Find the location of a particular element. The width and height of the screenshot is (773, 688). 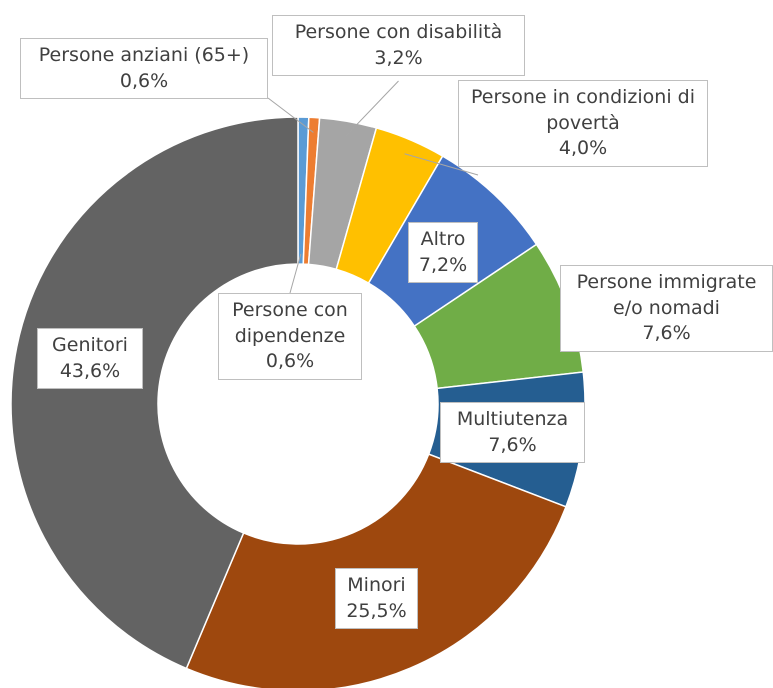

data-label: Persone anziani (65+) 0,6% is located at coordinates (144, 69).